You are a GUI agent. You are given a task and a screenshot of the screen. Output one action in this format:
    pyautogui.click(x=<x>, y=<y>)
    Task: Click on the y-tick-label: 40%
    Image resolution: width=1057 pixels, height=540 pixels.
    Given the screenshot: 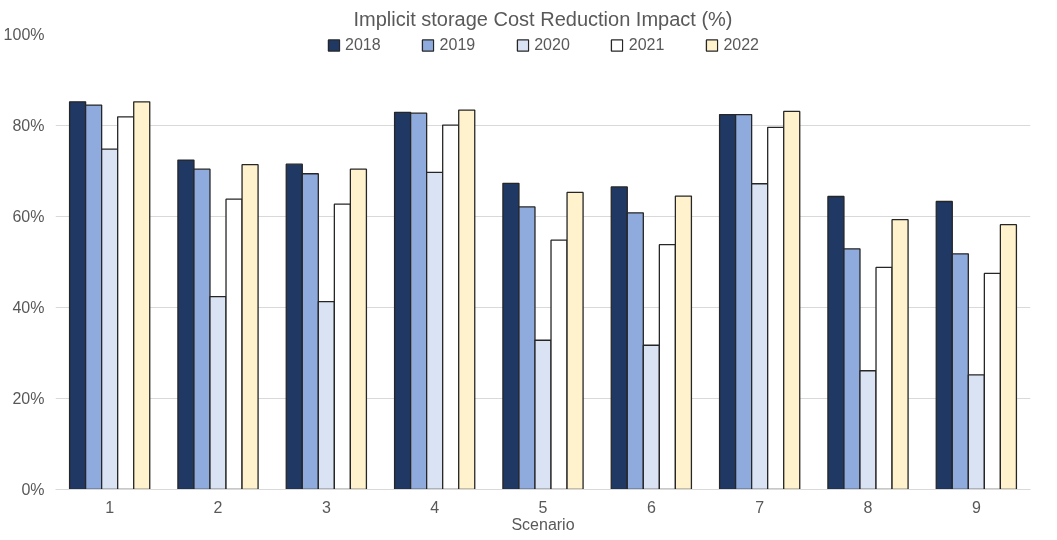 What is the action you would take?
    pyautogui.click(x=28, y=307)
    